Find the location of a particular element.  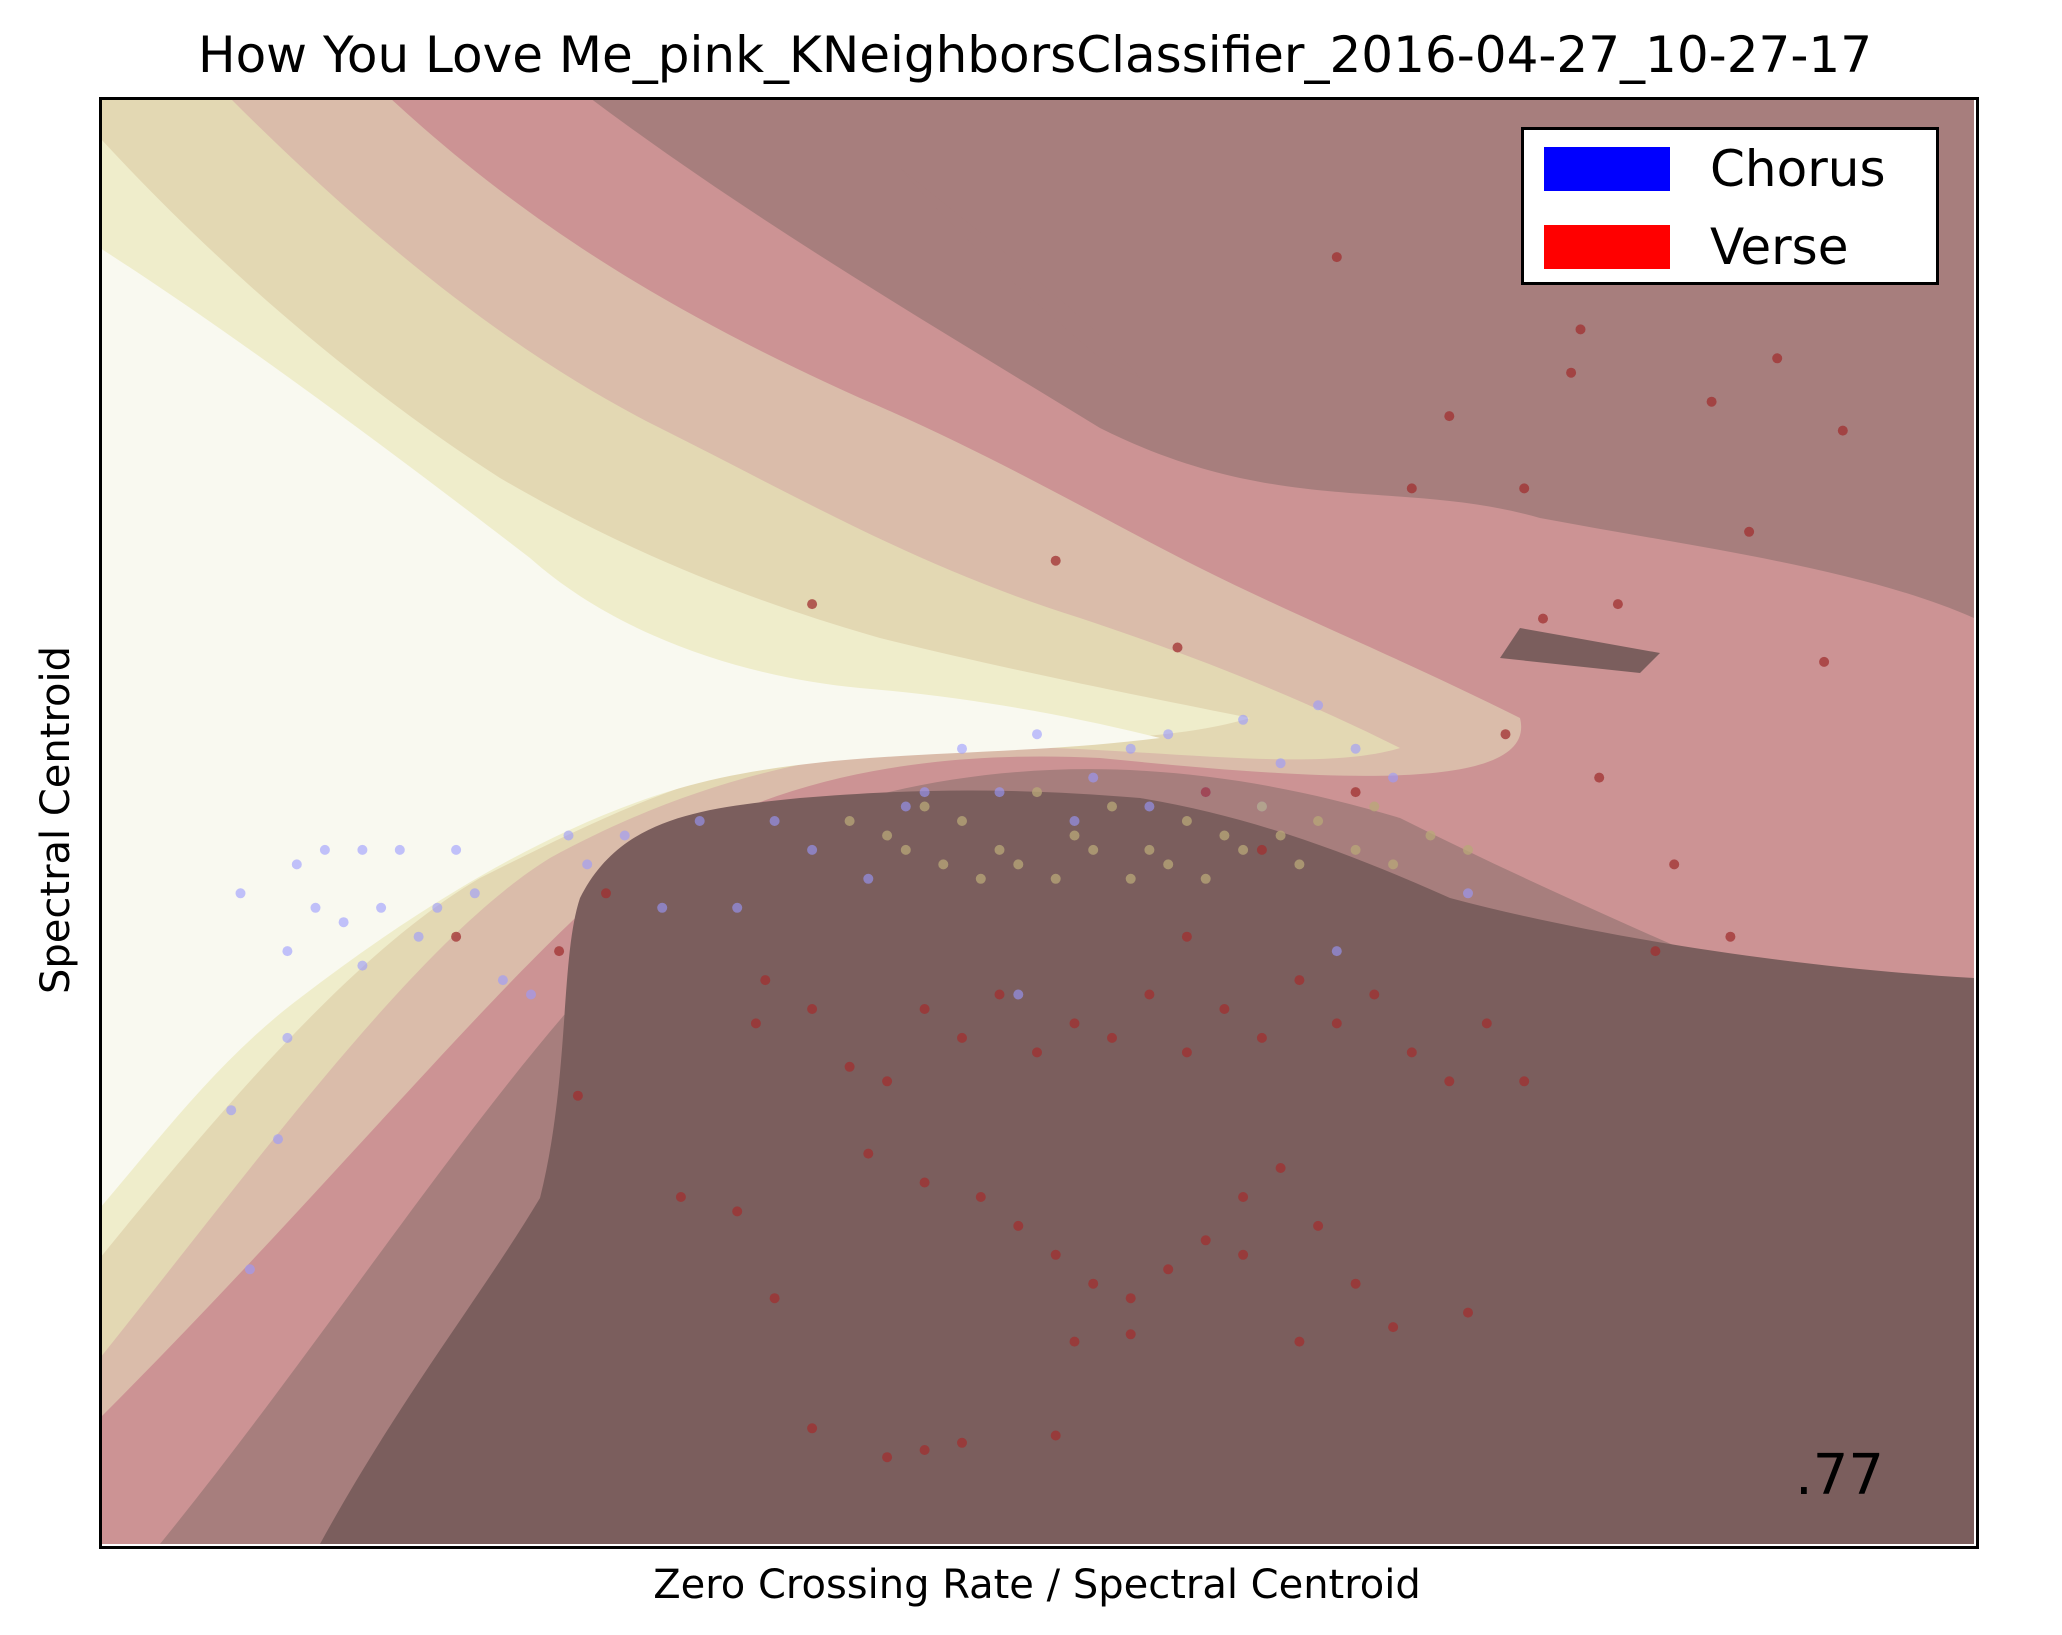

series-mixed is located at coordinates (1158, 835).